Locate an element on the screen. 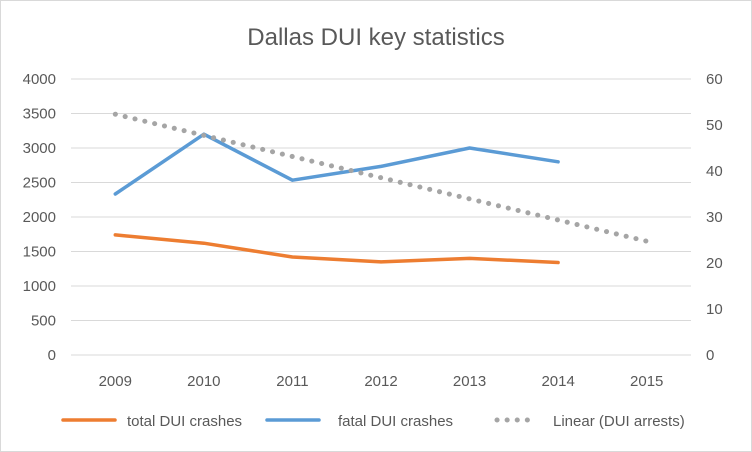 The width and height of the screenshot is (752, 452). legend-label: fatal DUI crashes is located at coordinates (395, 421).